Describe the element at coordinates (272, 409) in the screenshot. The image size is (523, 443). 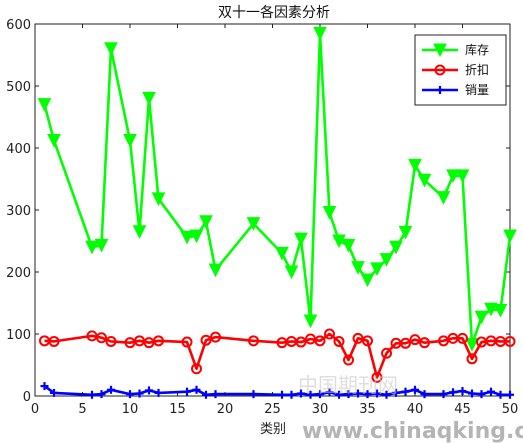
I see `x-tick-label: 25` at that location.